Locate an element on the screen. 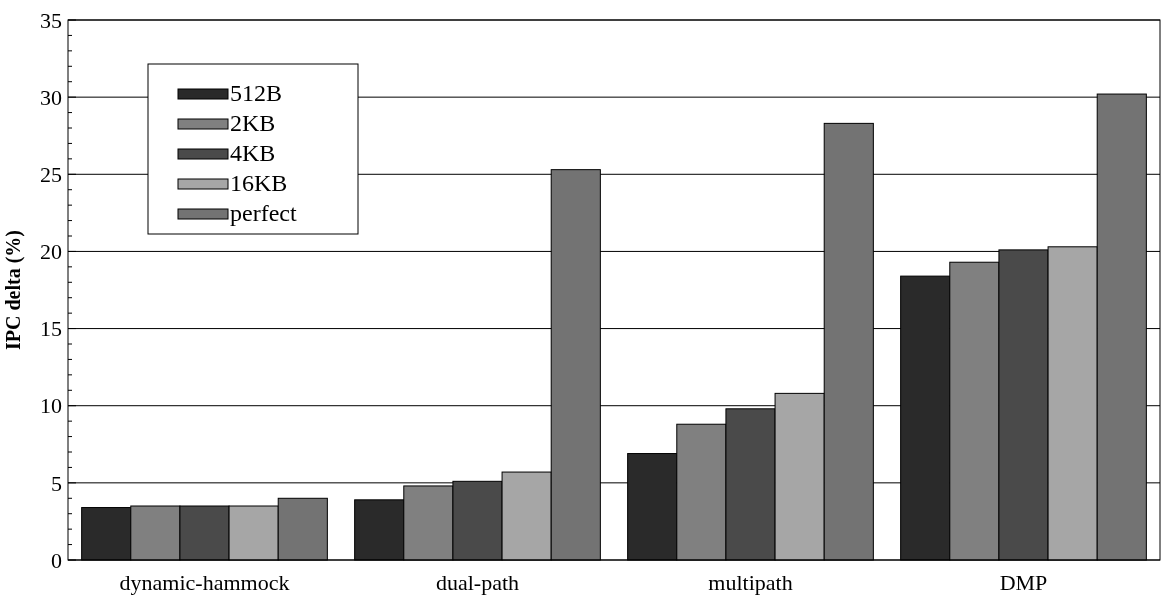 The width and height of the screenshot is (1167, 607). x-tick-label: dual-path is located at coordinates (477, 582).